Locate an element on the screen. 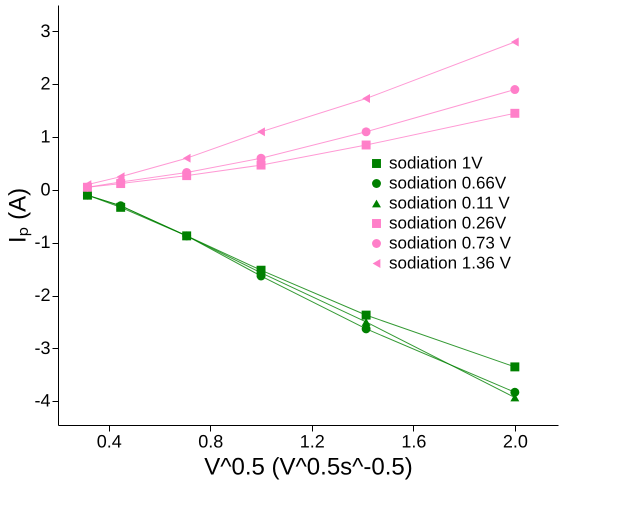 The width and height of the screenshot is (619, 523). x-axis-title: V^0.5 (V^0.5s^-0.5) is located at coordinates (308, 467).